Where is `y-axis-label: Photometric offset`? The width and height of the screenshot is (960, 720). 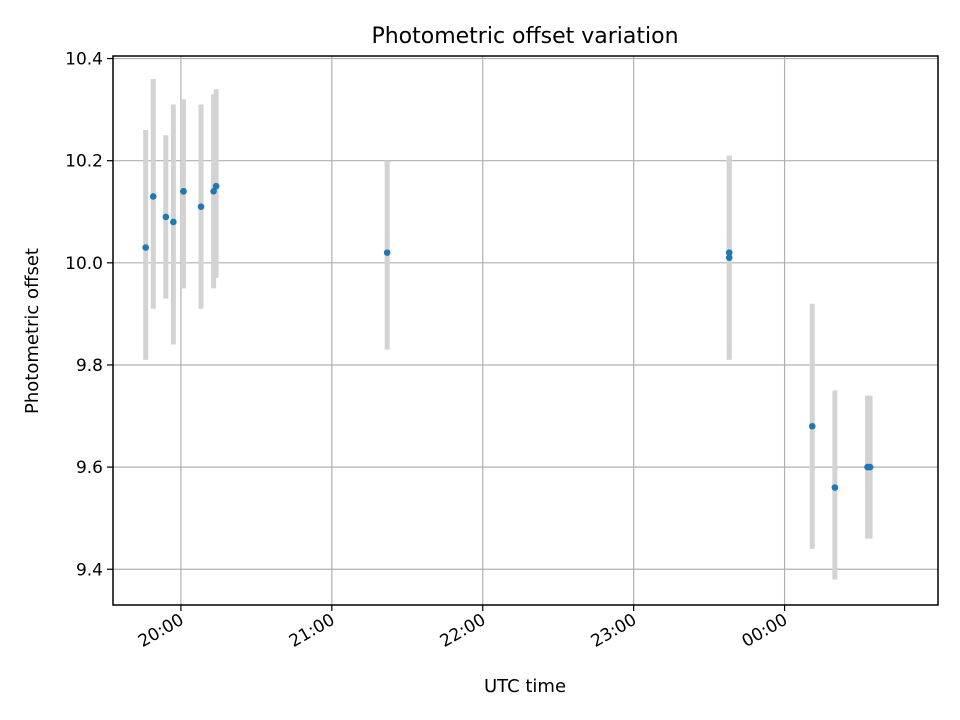 y-axis-label: Photometric offset is located at coordinates (32, 331).